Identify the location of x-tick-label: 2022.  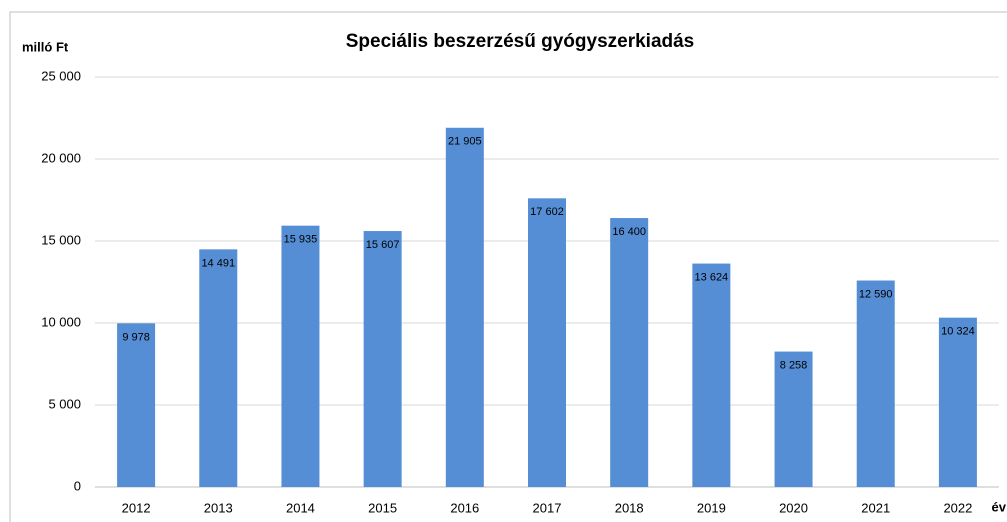
(957, 507).